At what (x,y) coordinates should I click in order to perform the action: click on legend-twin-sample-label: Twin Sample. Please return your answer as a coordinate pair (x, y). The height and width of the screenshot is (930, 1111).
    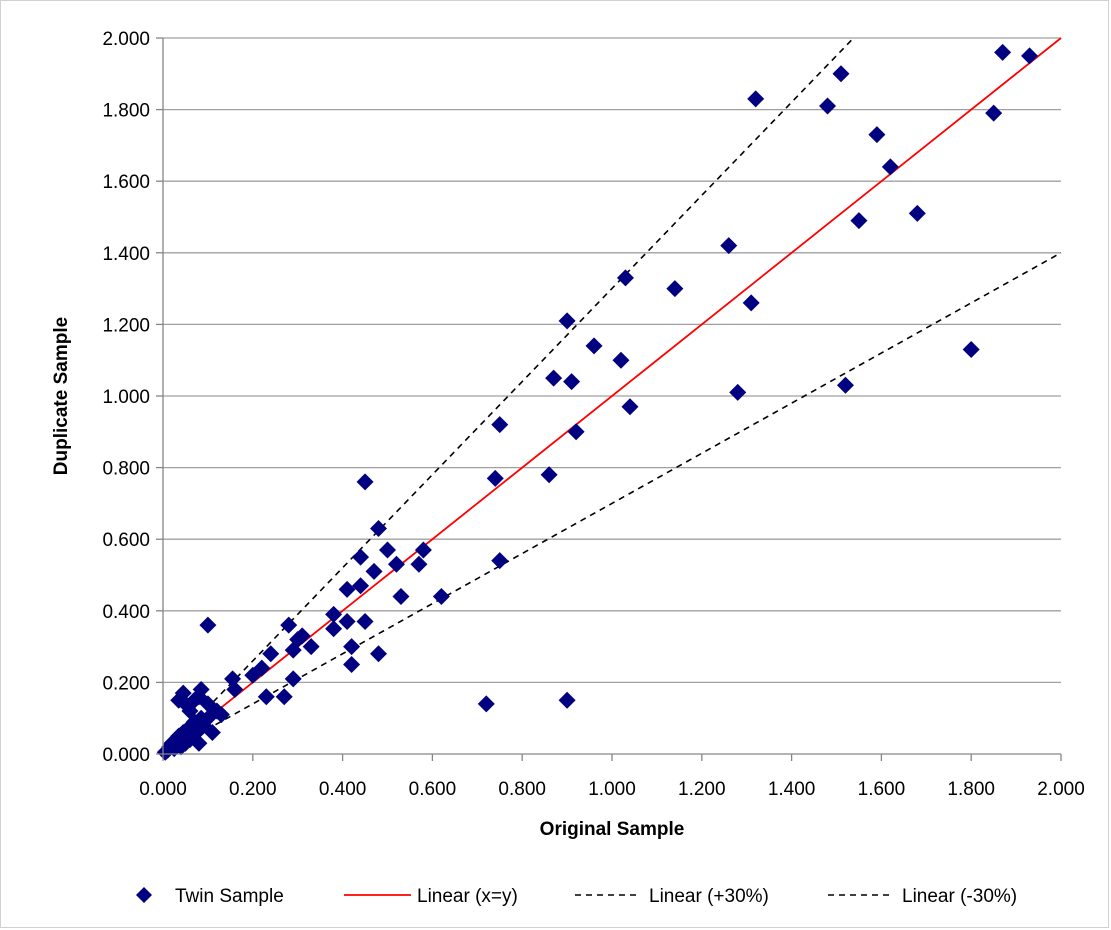
    Looking at the image, I should click on (229, 896).